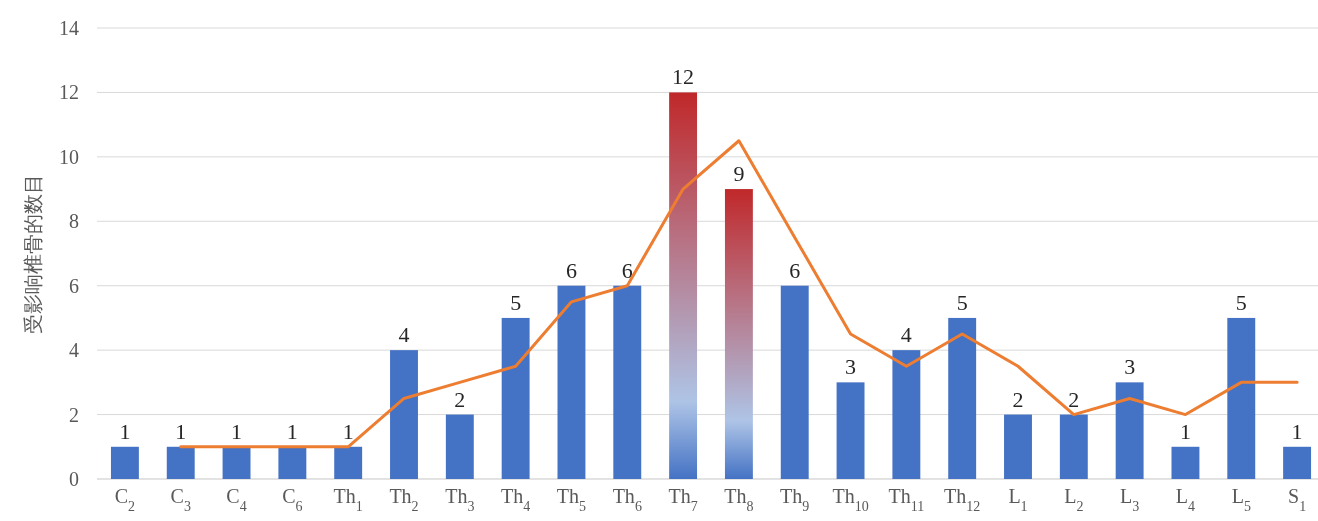  Describe the element at coordinates (69, 28) in the screenshot. I see `y-tick-label: 14` at that location.